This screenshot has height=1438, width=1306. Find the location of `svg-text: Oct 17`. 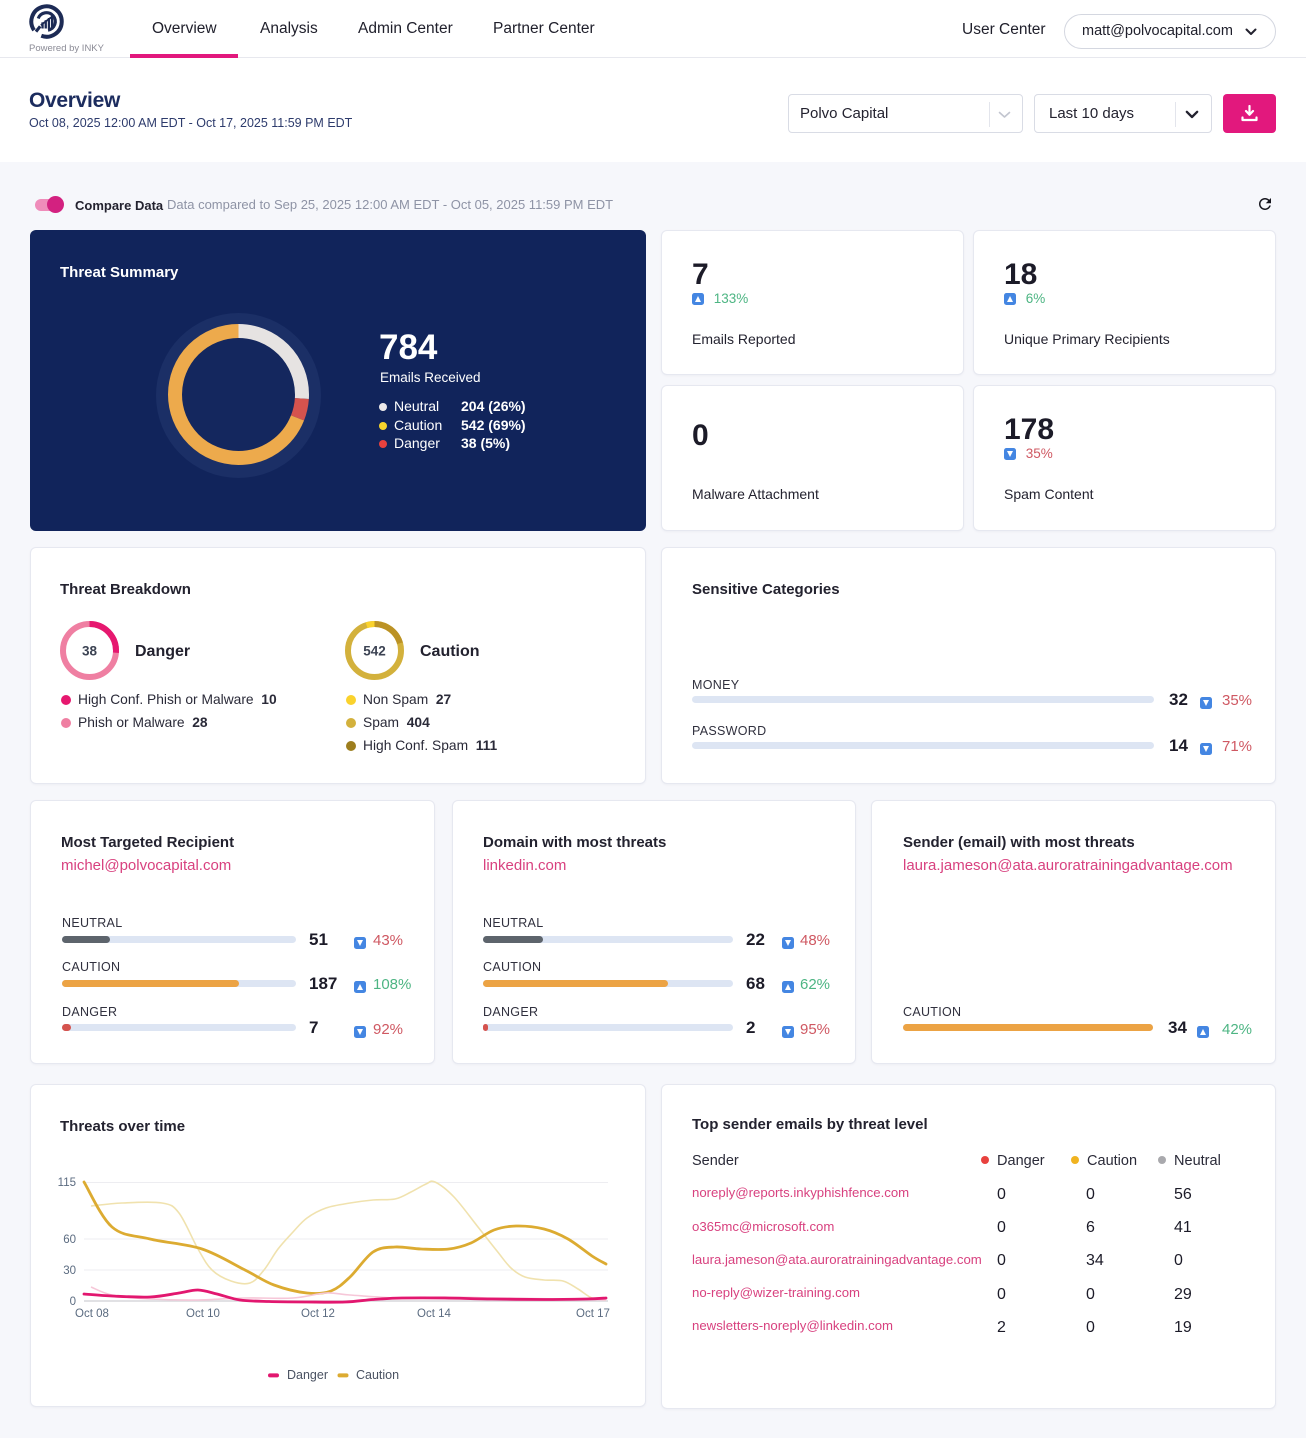

svg-text: Oct 17 is located at coordinates (593, 1314).